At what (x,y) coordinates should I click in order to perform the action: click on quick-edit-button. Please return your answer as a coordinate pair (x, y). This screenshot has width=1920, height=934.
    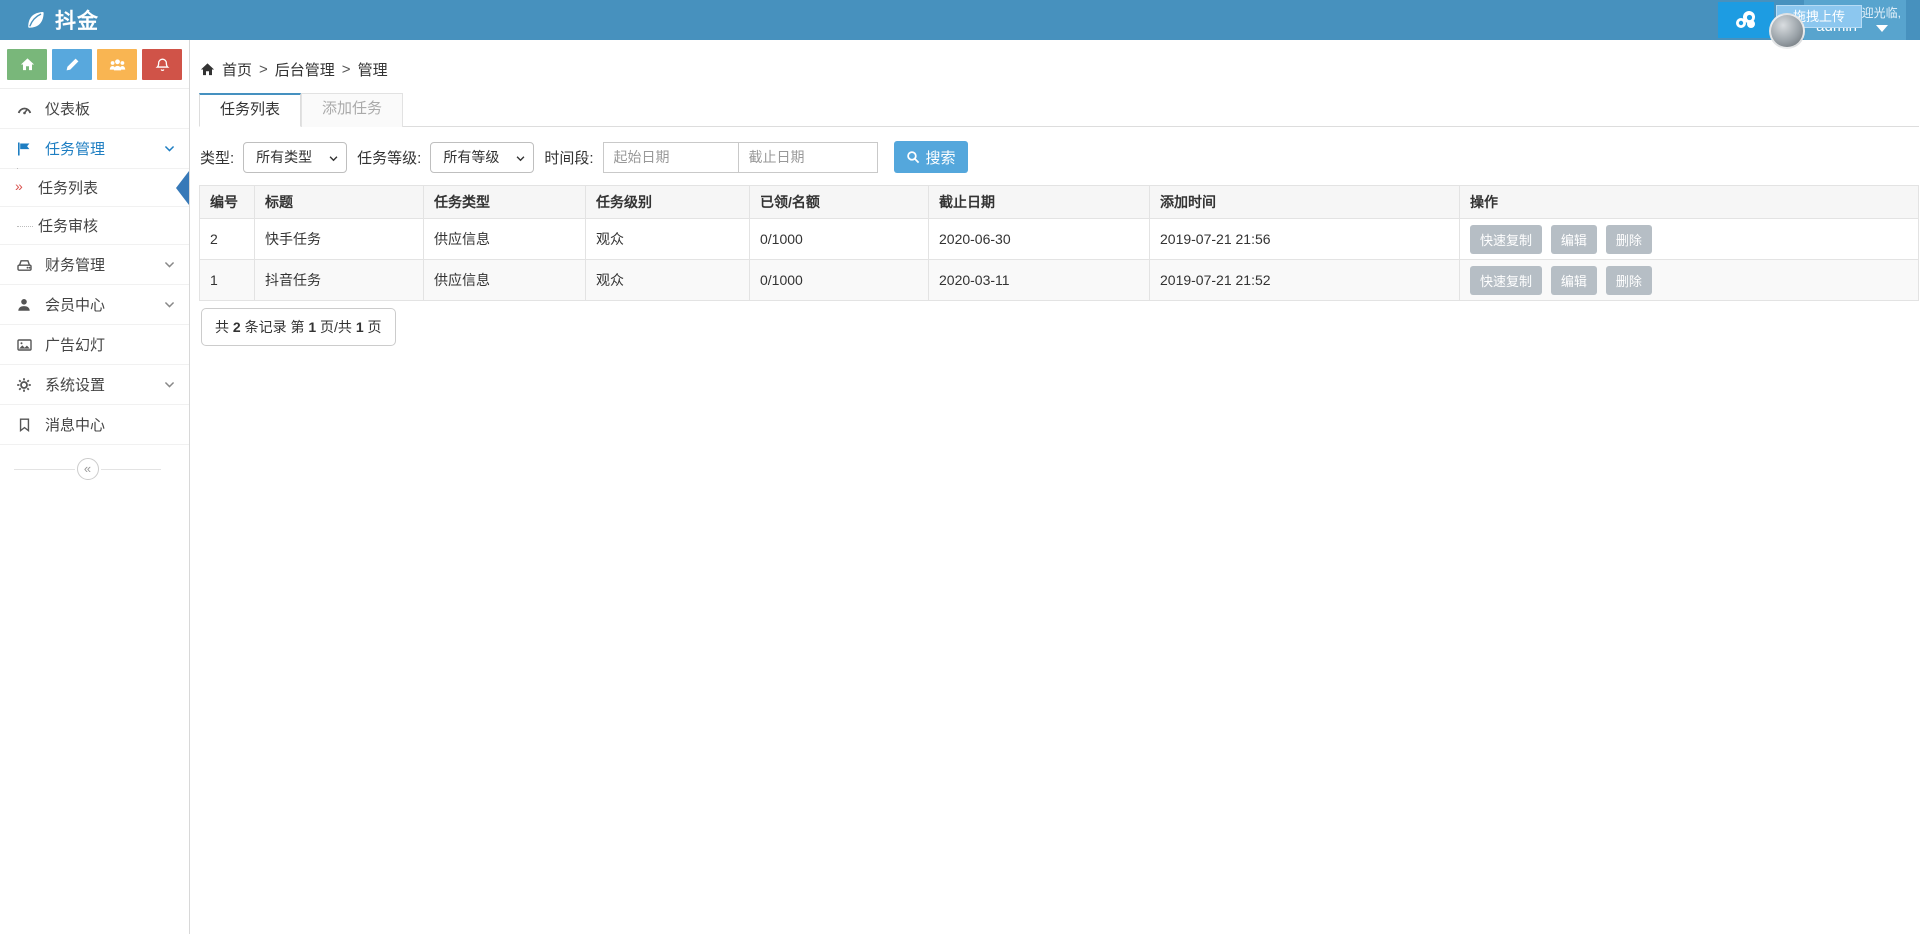
    Looking at the image, I should click on (72, 64).